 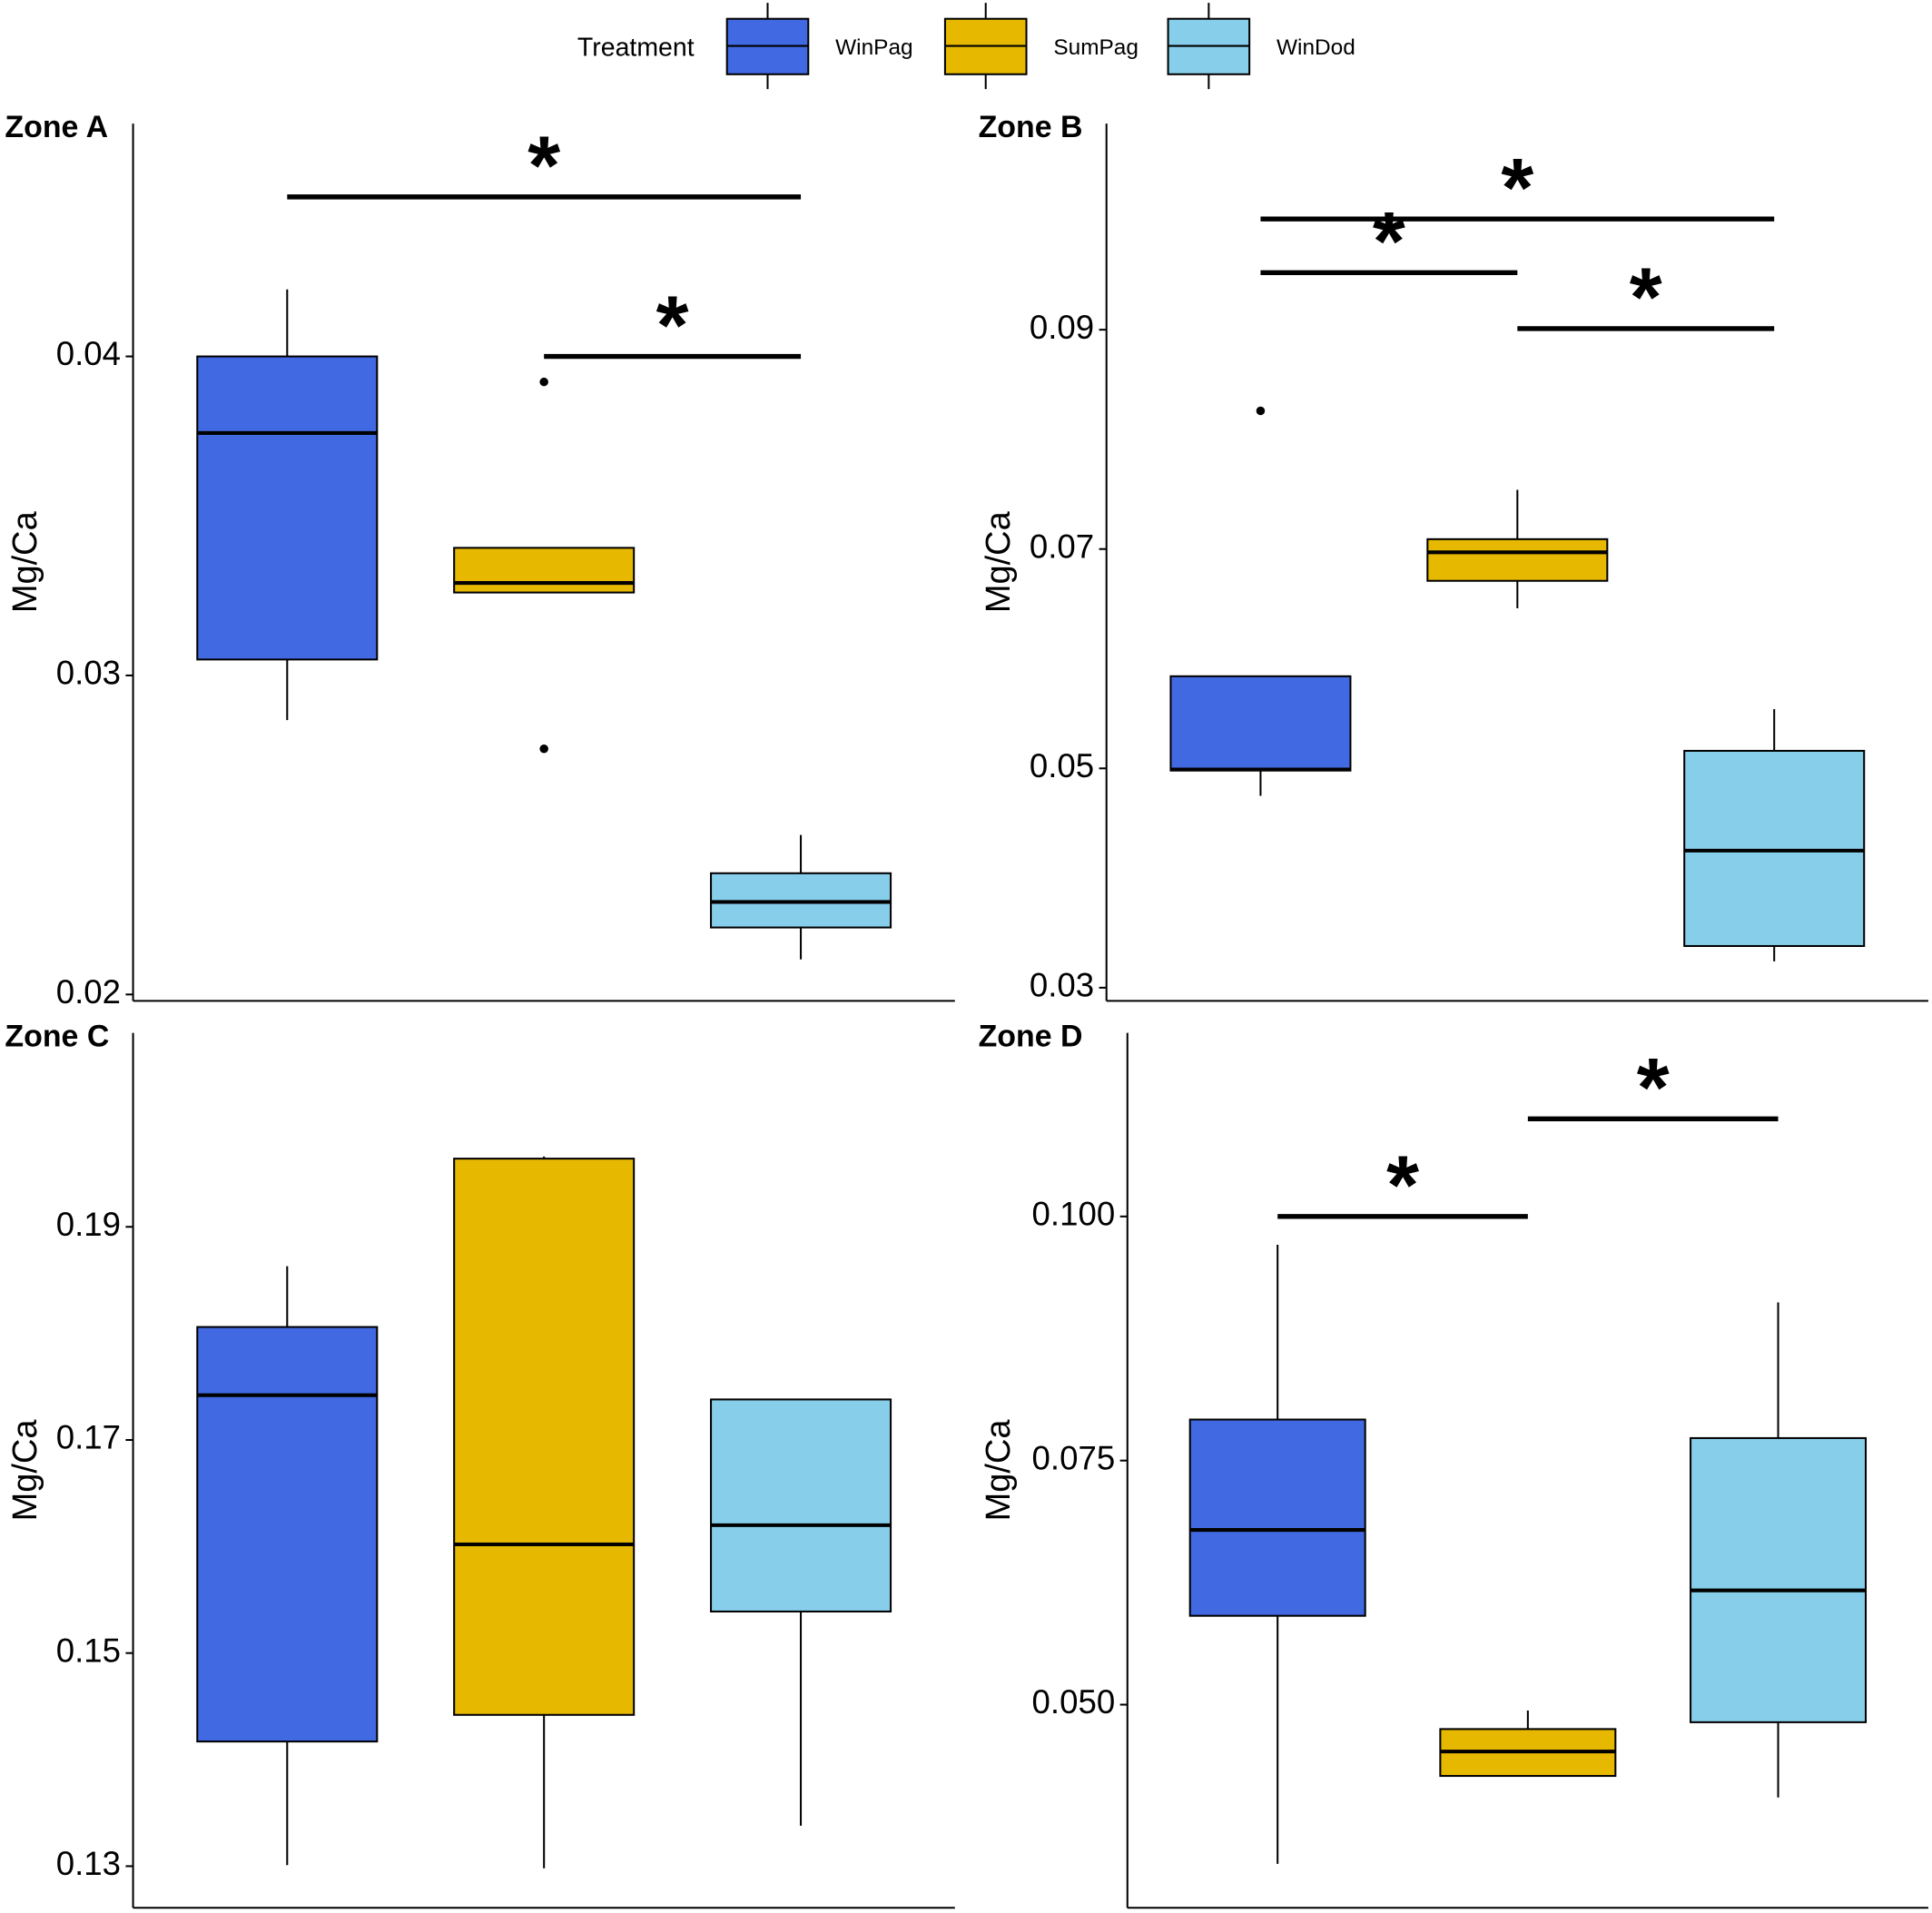 I want to click on legend-label: WinDod, so click(x=1316, y=47).